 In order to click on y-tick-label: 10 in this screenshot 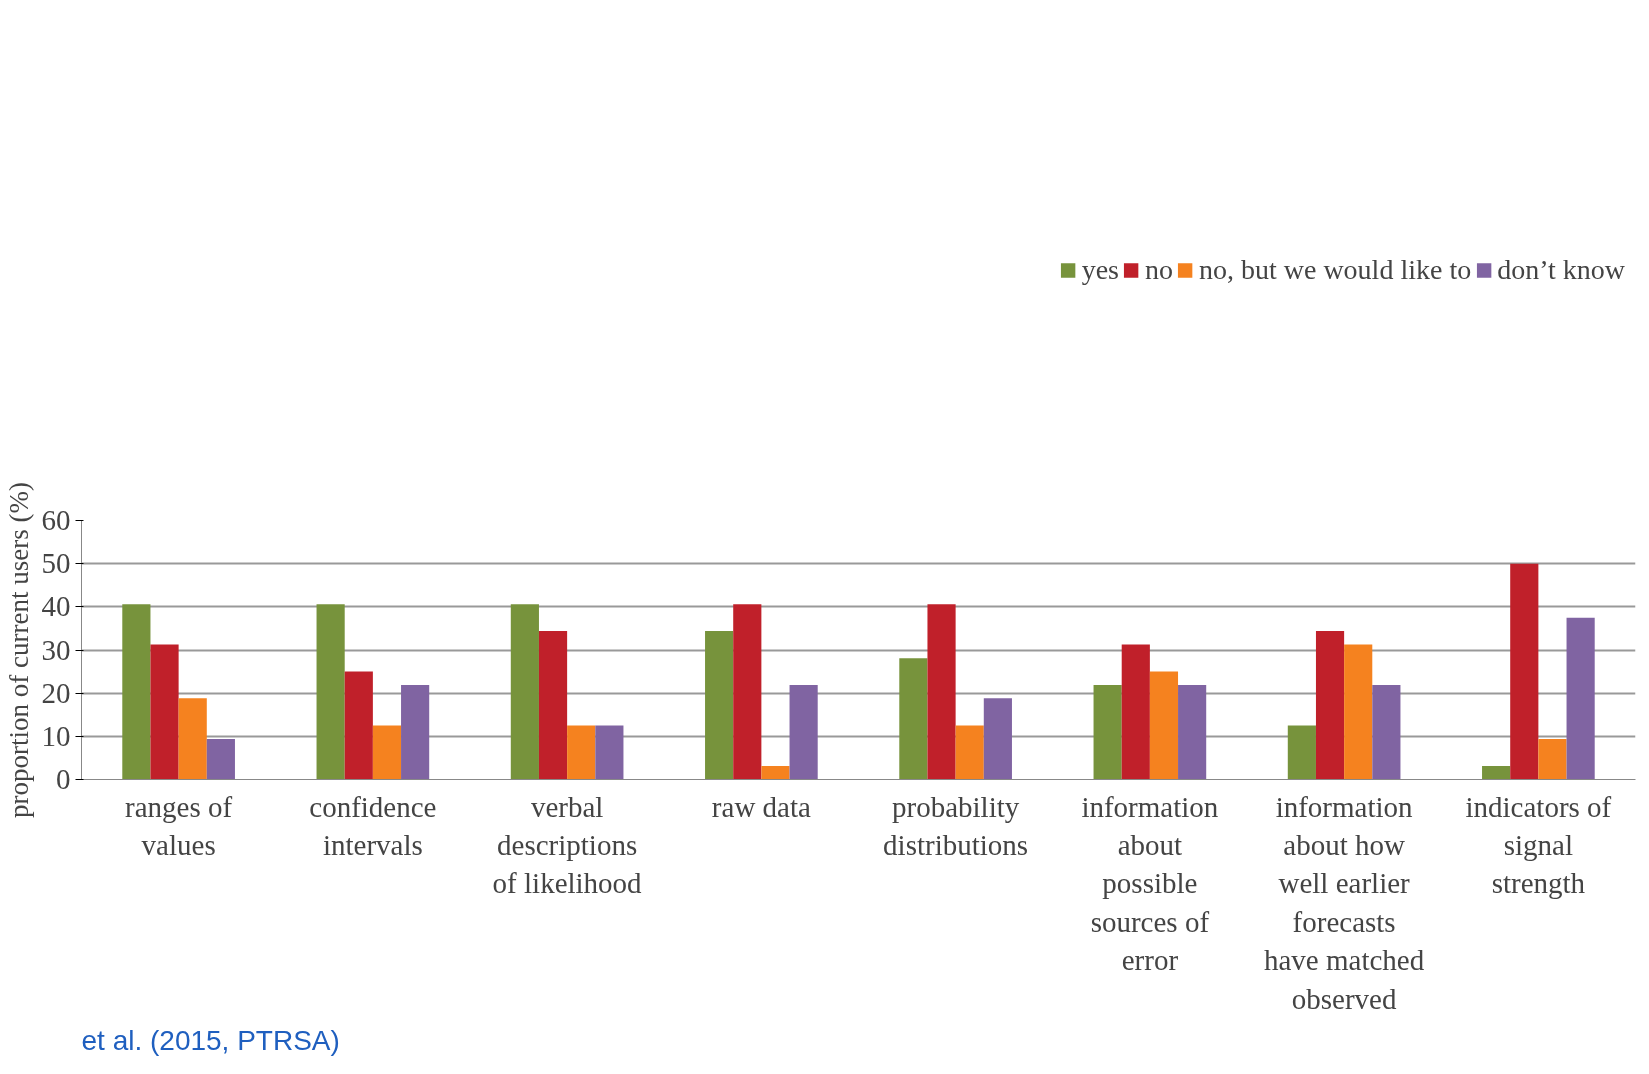, I will do `click(56, 735)`.